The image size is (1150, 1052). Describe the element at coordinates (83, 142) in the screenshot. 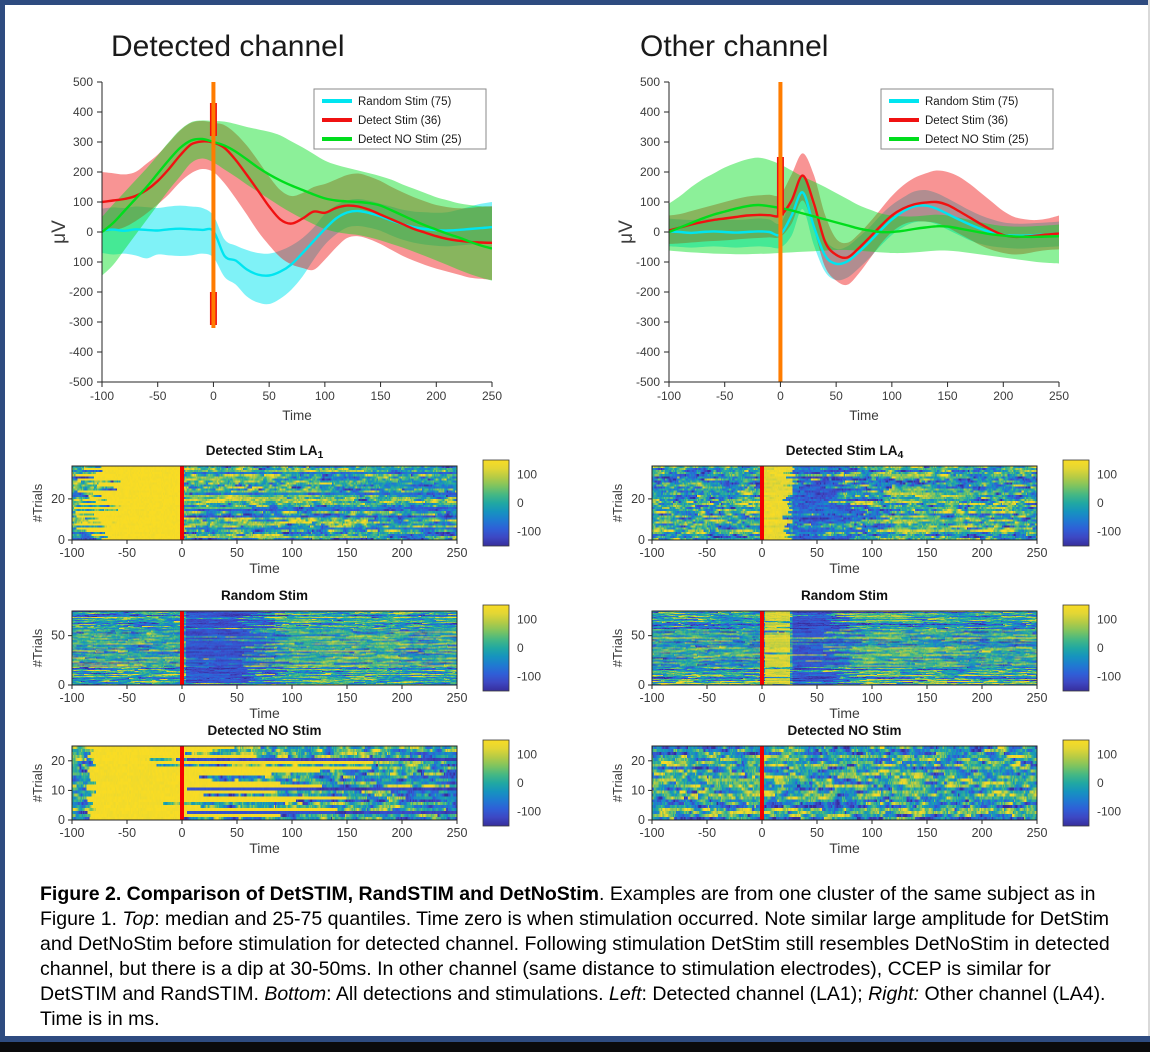

I see `y-tick-label: 300` at that location.